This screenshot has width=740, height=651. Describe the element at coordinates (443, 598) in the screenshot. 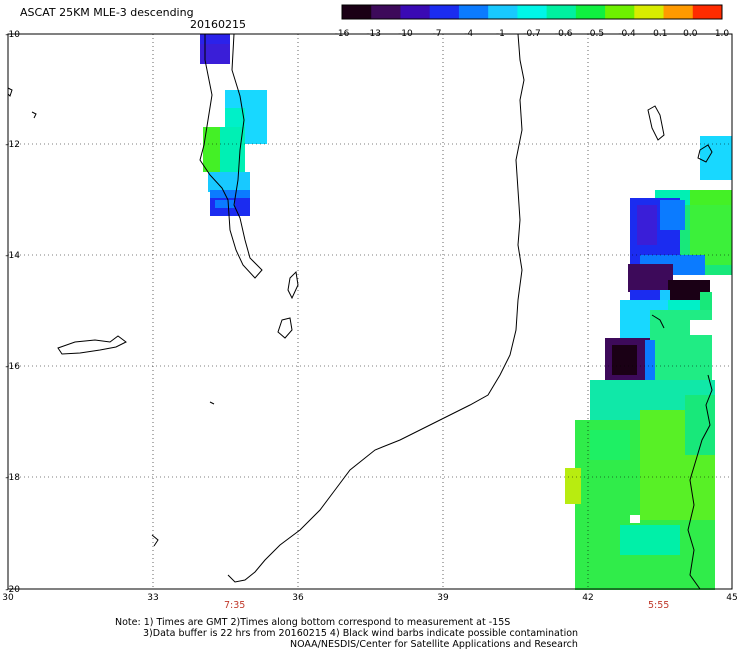

I see `x-tick-label: 39` at that location.